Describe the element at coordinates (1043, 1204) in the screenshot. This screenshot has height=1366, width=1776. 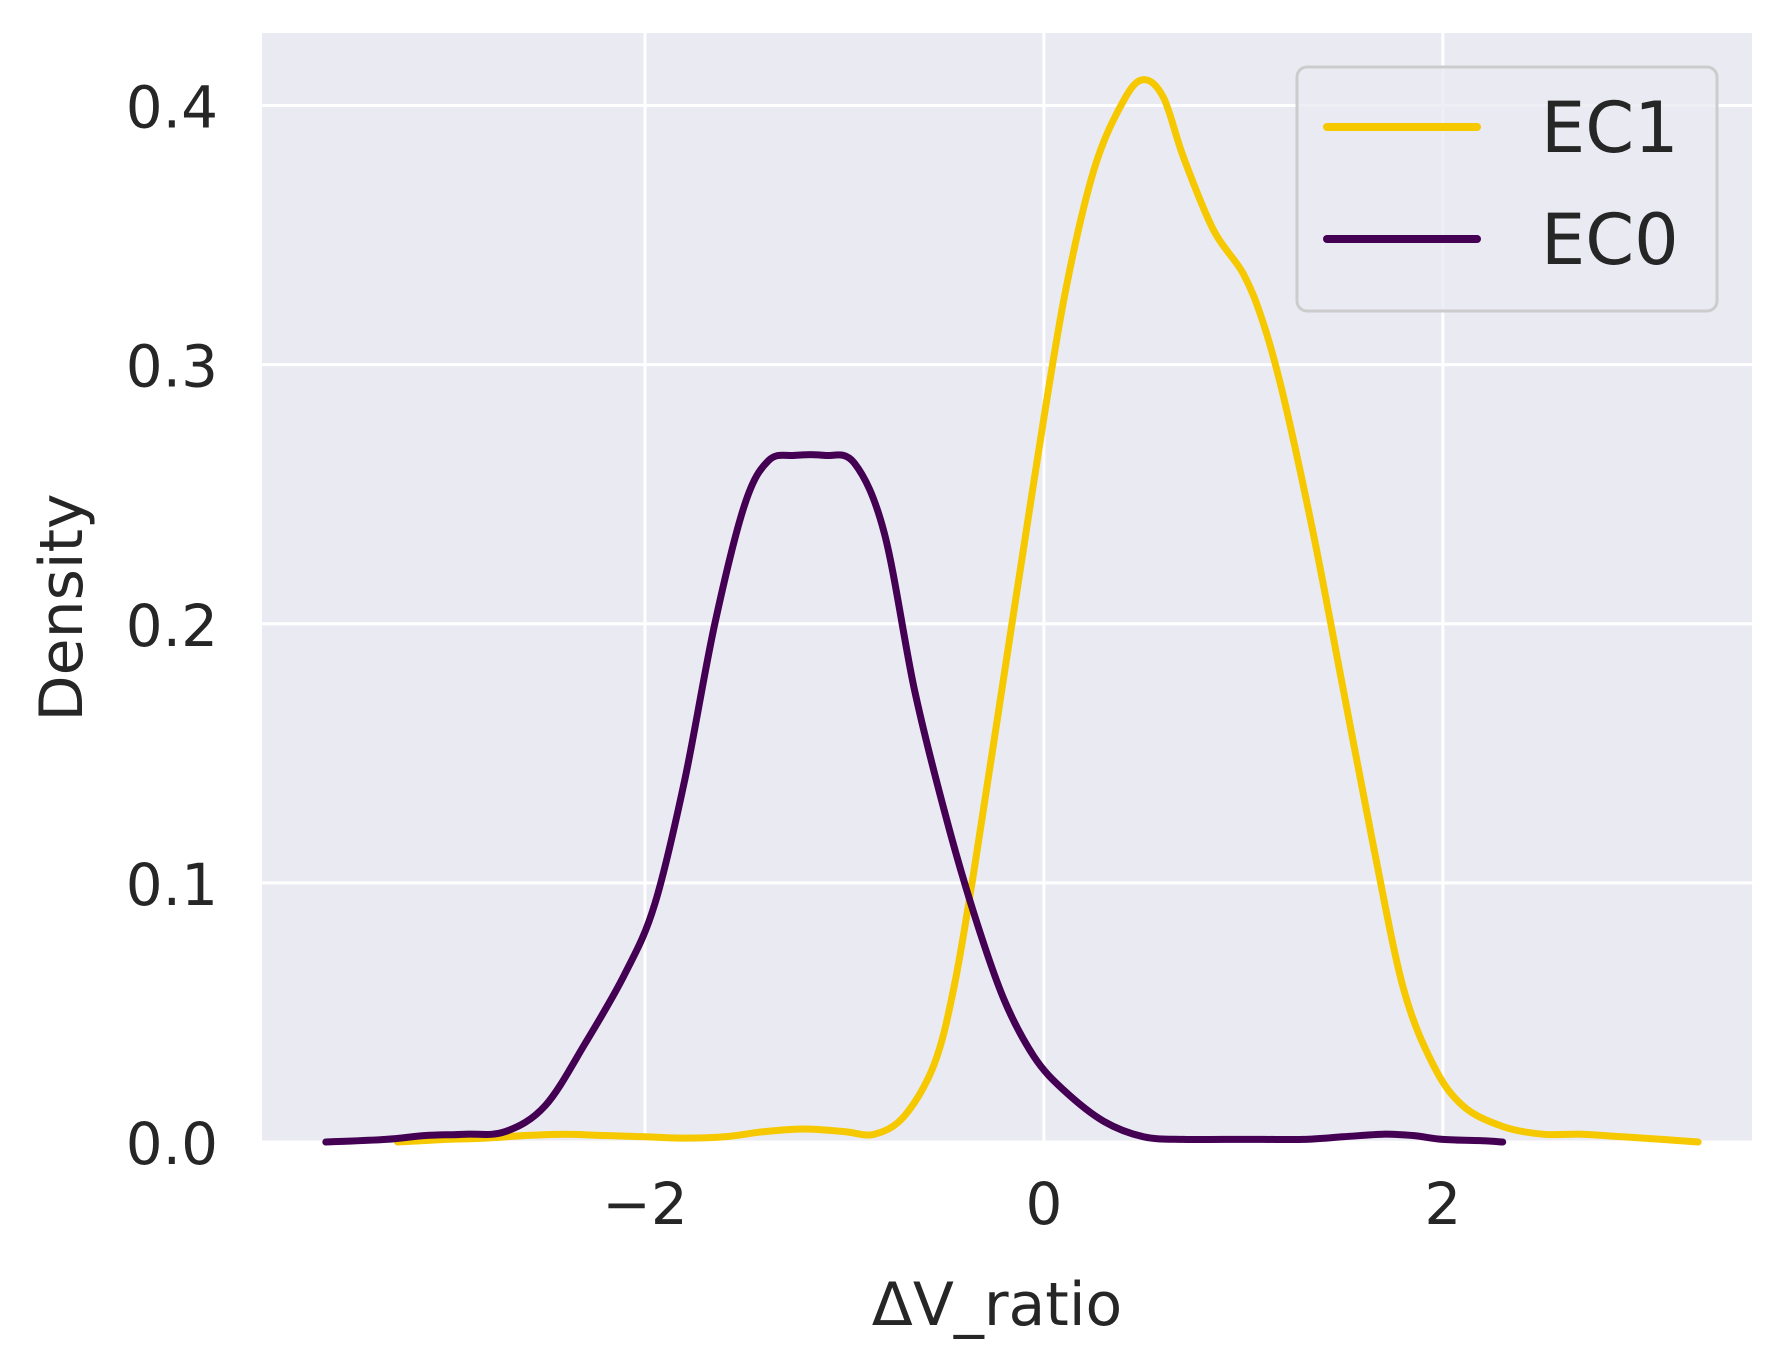
I see `x-tick-label: 0` at that location.